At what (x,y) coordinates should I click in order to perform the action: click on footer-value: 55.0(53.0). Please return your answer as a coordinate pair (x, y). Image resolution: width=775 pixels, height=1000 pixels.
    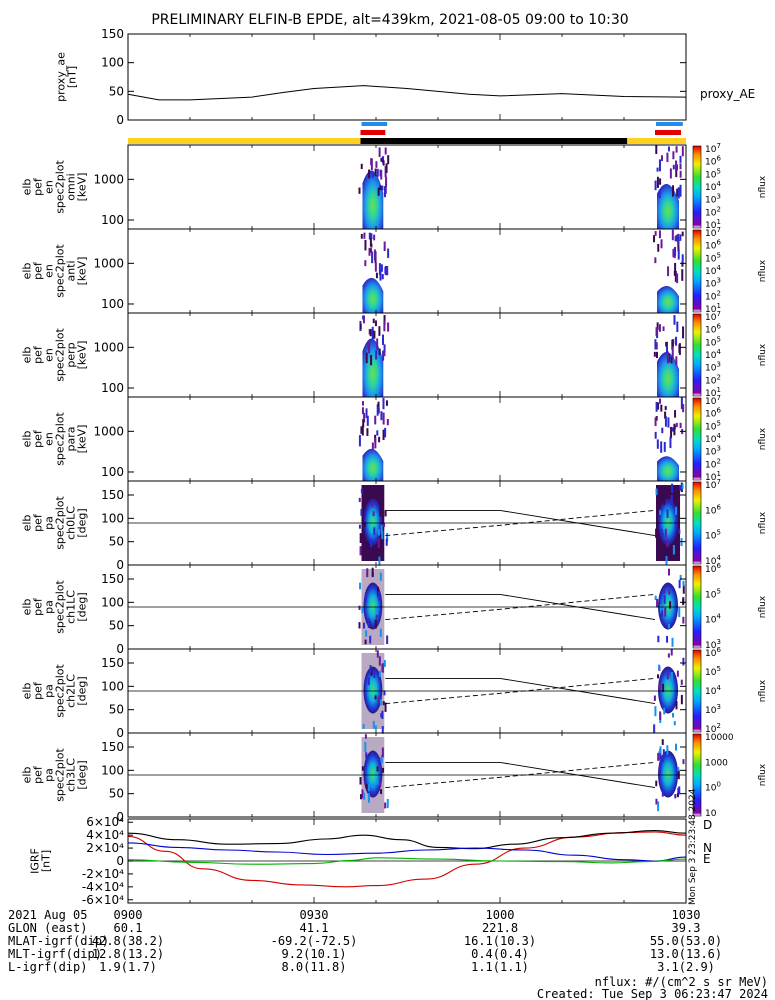
    Looking at the image, I should click on (686, 941).